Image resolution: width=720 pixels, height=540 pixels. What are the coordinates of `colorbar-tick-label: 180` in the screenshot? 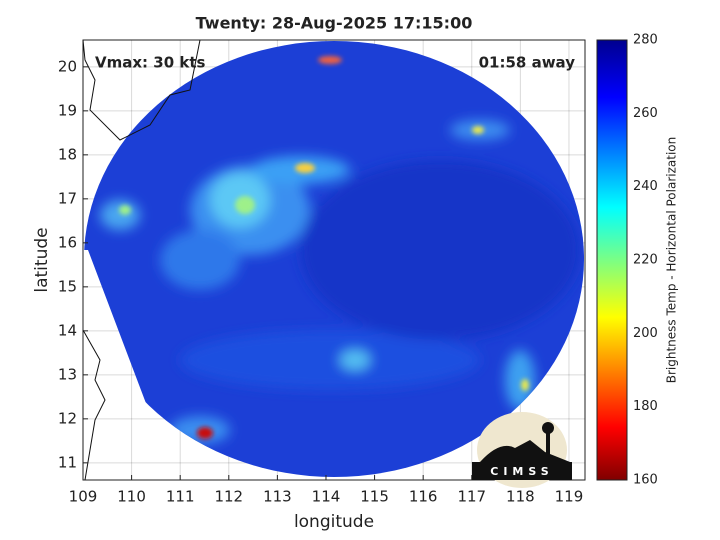 It's located at (645, 406).